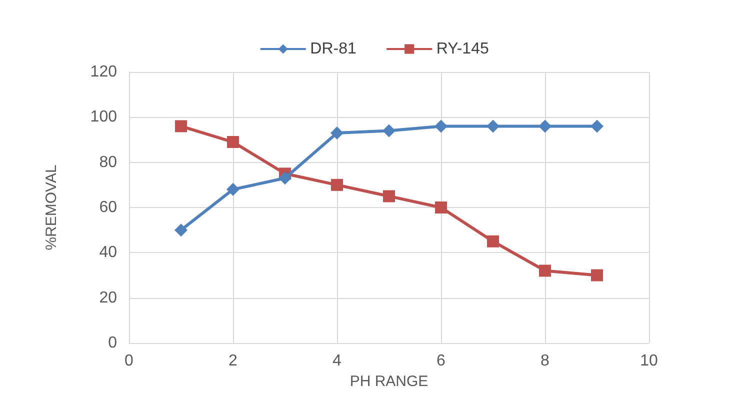 This screenshot has width=749, height=407. What do you see at coordinates (545, 361) in the screenshot?
I see `x-tick-label: 8` at bounding box center [545, 361].